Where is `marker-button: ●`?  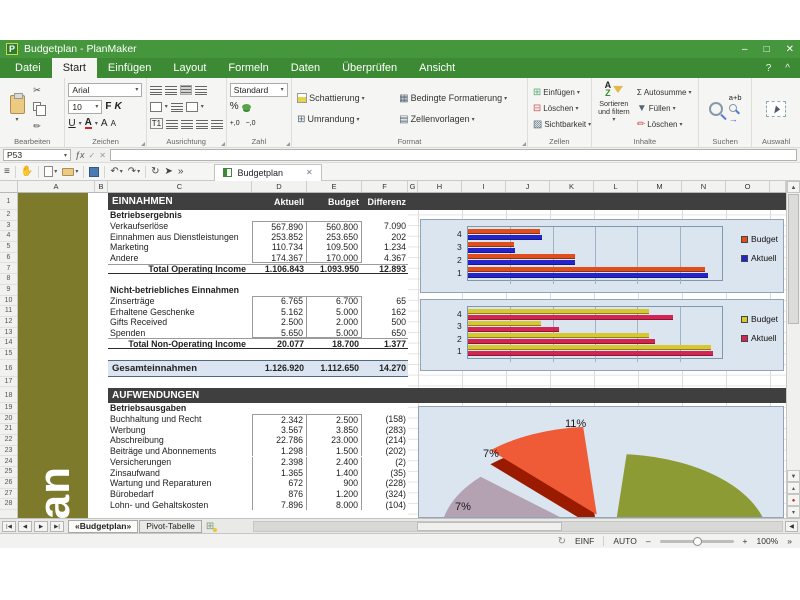
marker-button: ● is located at coordinates (793, 500).